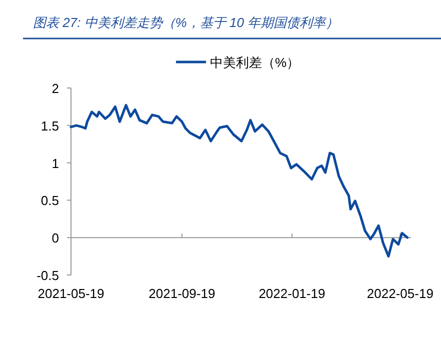 The width and height of the screenshot is (441, 342). Describe the element at coordinates (55, 88) in the screenshot. I see `y-tick-label: 2` at that location.